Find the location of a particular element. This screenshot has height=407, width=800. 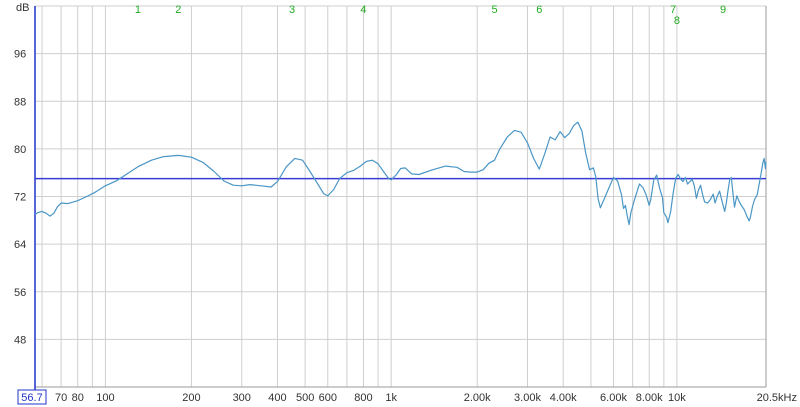

y-tick-label: 56 is located at coordinates (20, 293).